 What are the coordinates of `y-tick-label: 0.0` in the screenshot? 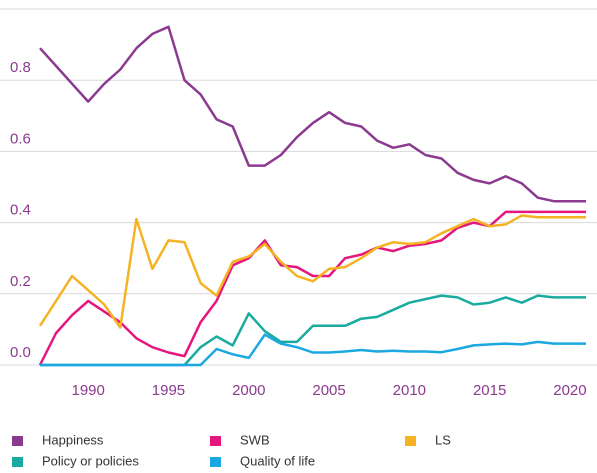 It's located at (20, 352).